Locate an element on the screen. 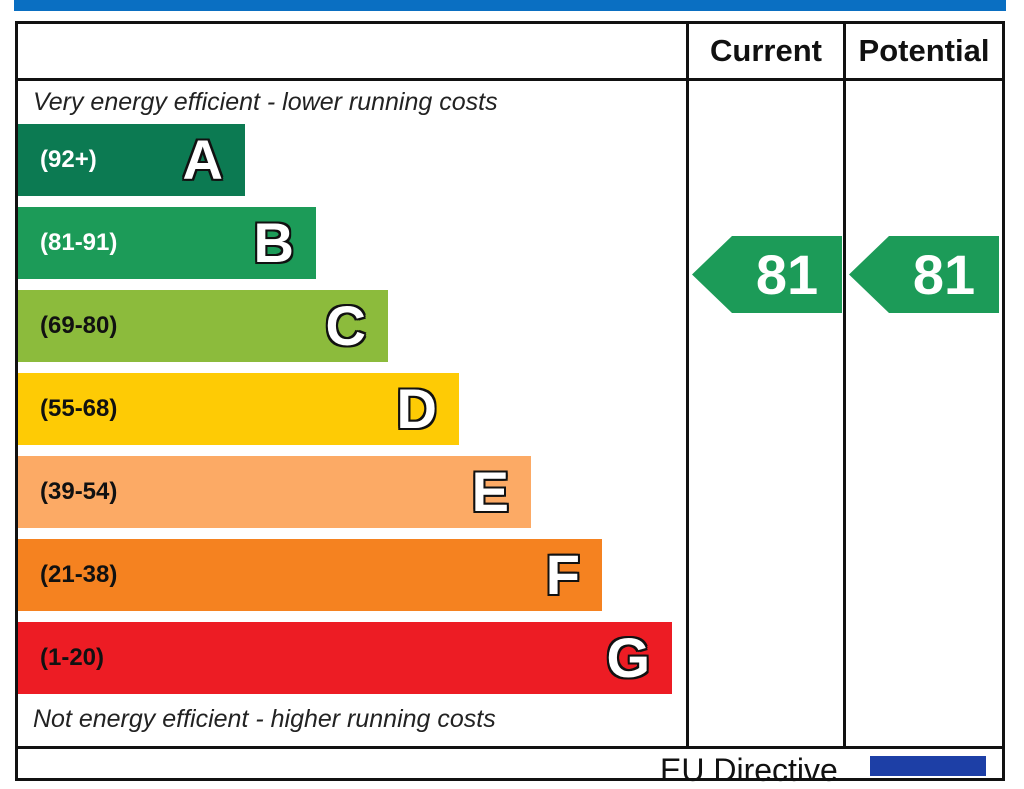 This screenshot has width=1024, height=789. band-g: (1-20) G is located at coordinates (345, 658).